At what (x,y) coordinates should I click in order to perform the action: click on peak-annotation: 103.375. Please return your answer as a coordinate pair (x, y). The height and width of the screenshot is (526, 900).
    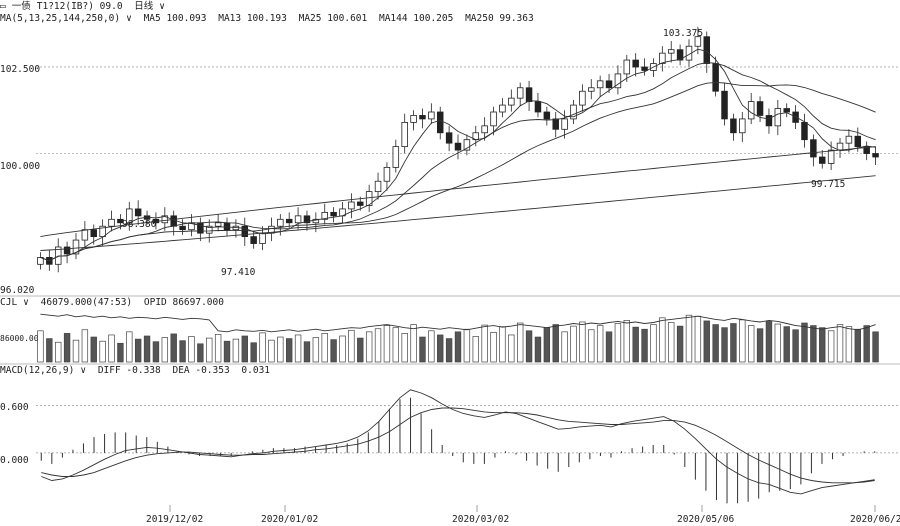
    Looking at the image, I should click on (683, 33).